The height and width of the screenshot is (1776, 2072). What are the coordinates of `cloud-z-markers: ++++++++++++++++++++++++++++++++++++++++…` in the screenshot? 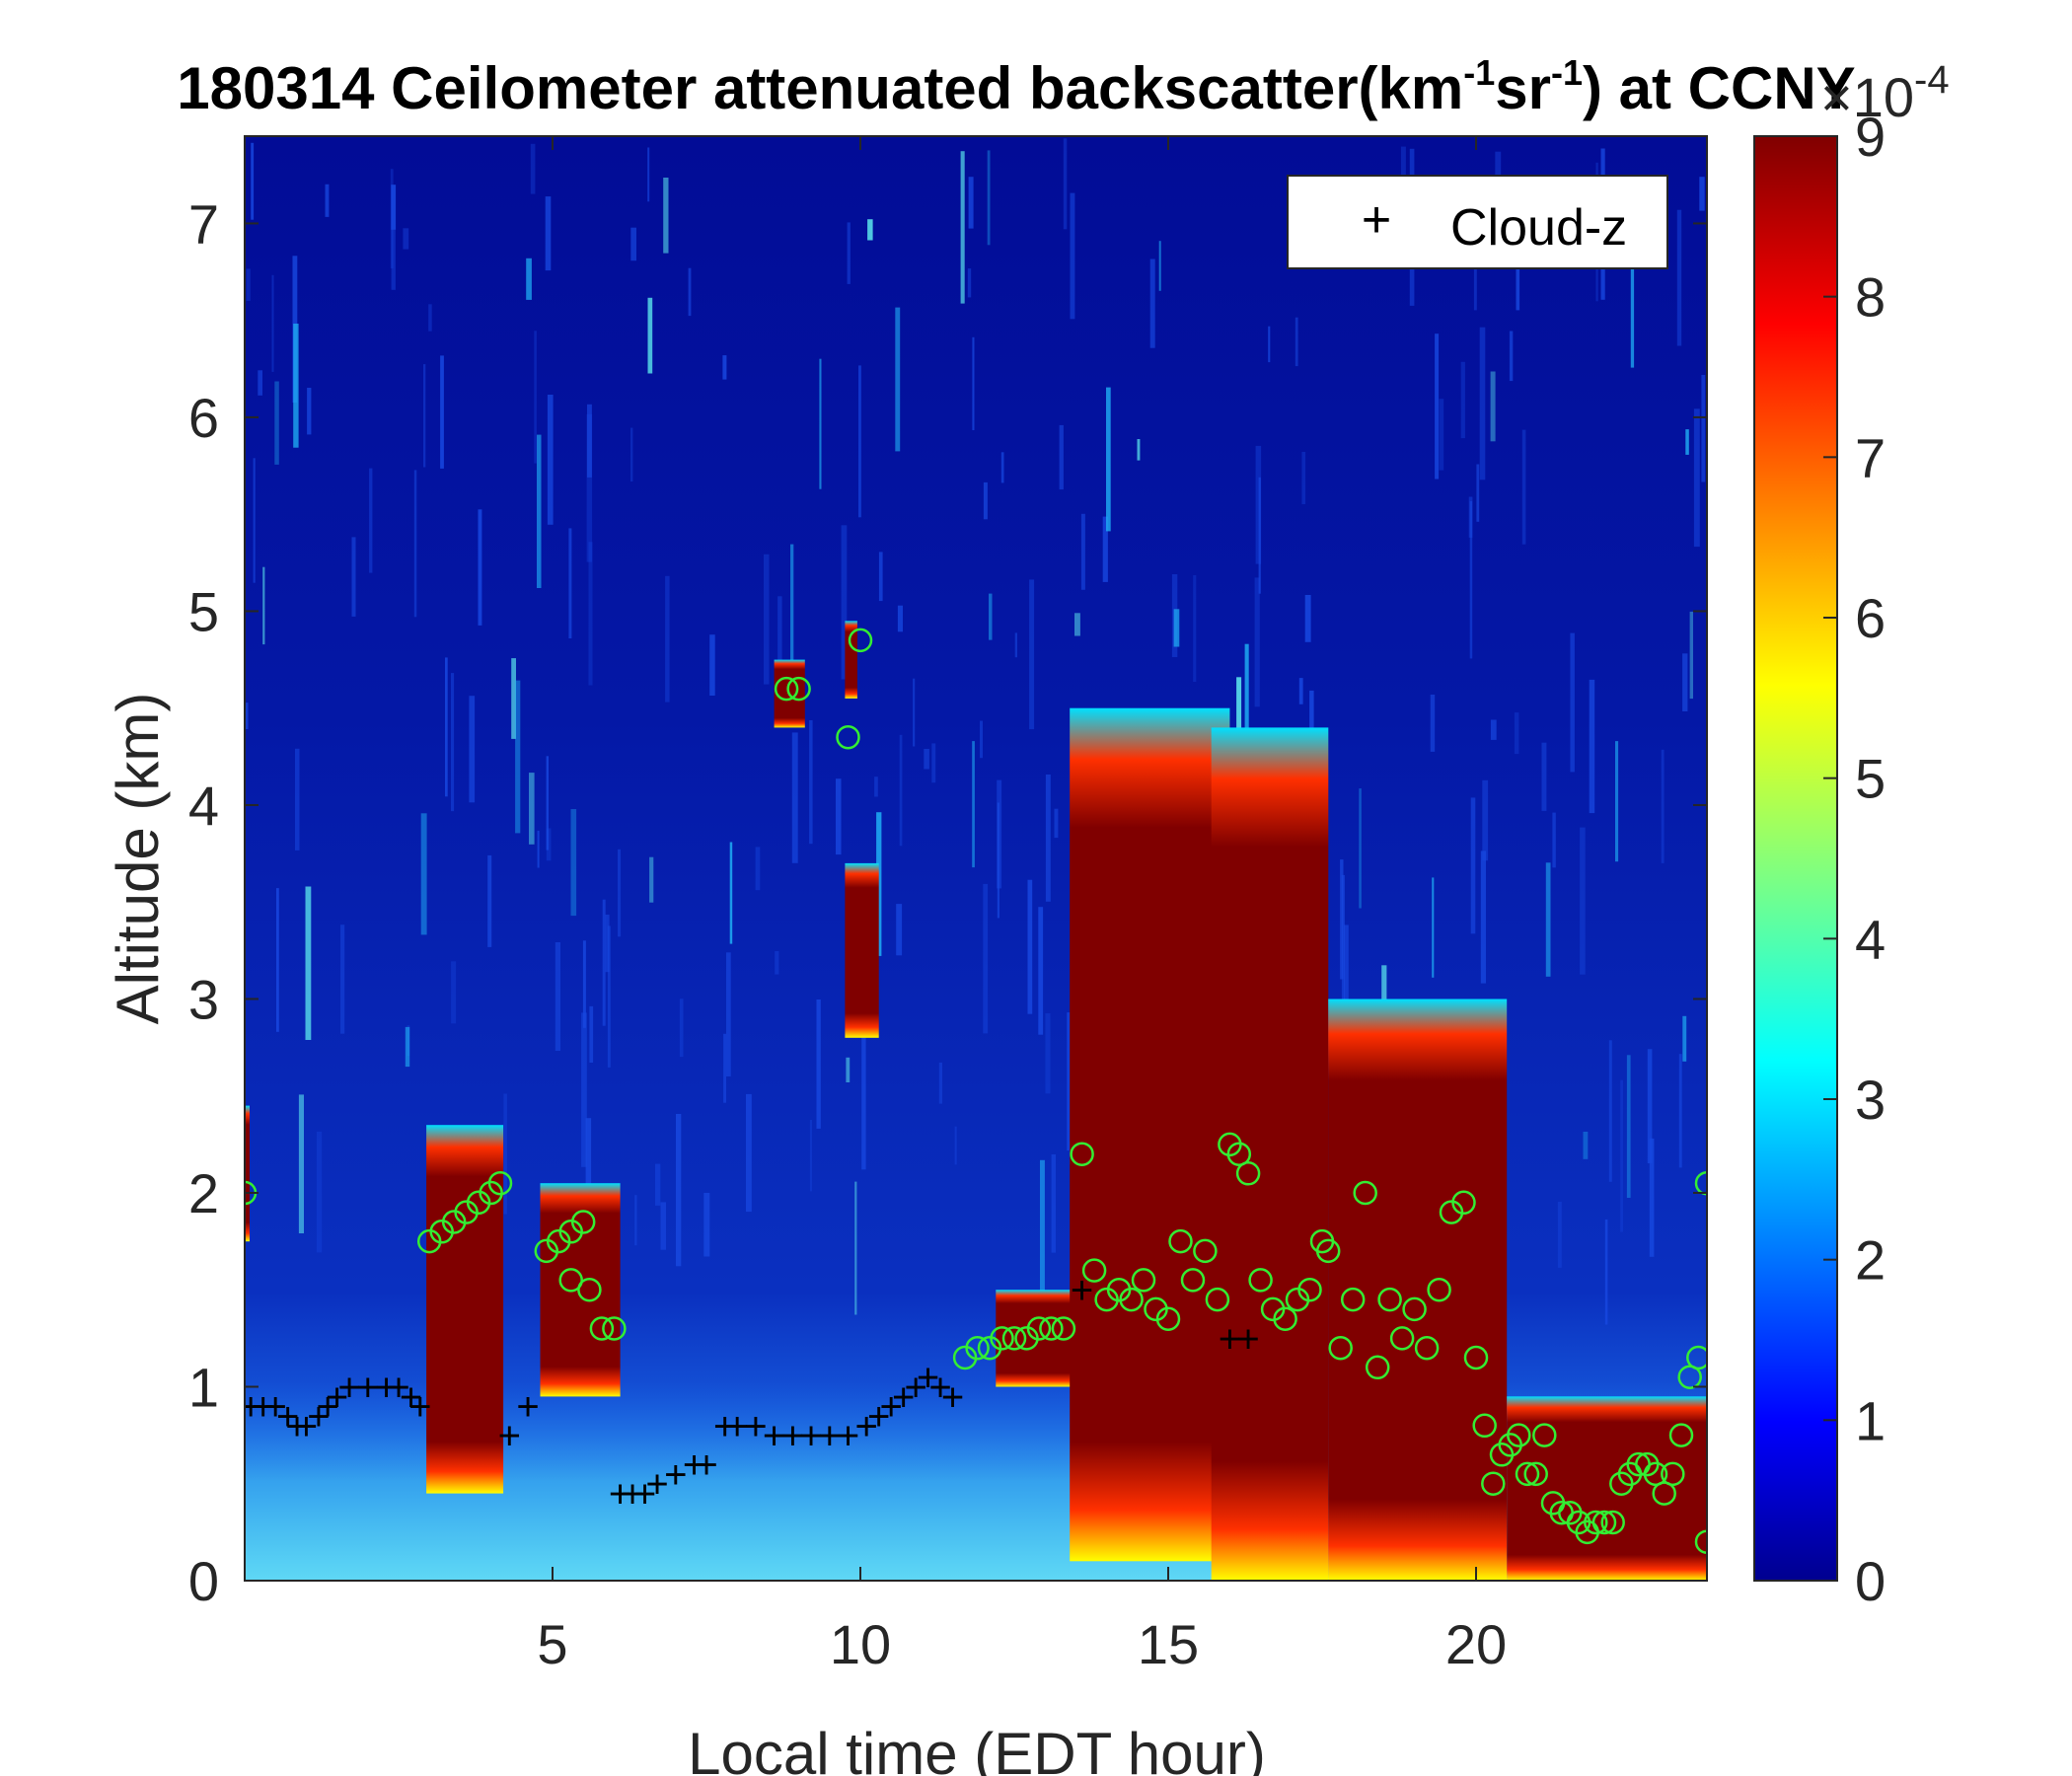 It's located at (753, 1393).